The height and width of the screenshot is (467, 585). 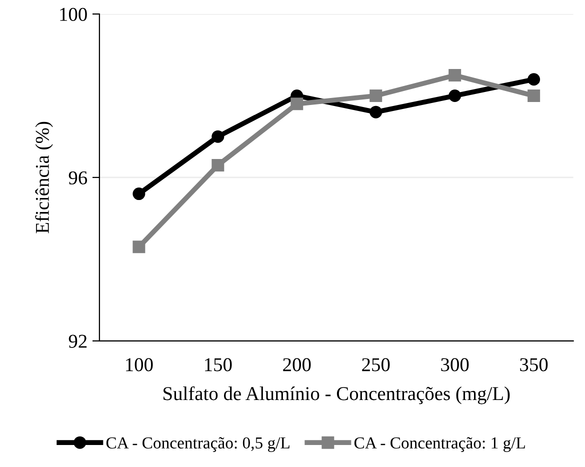 What do you see at coordinates (139, 365) in the screenshot?
I see `x-tick-label: 100` at bounding box center [139, 365].